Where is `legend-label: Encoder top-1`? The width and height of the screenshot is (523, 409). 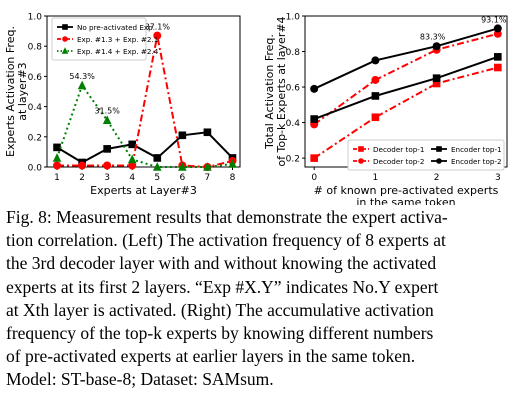 legend-label: Encoder top-1 is located at coordinates (476, 149).